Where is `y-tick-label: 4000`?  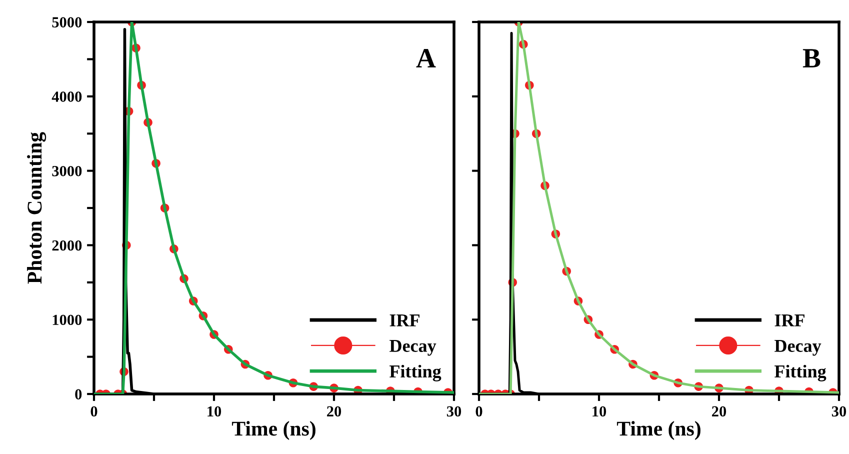 y-tick-label: 4000 is located at coordinates (67, 97).